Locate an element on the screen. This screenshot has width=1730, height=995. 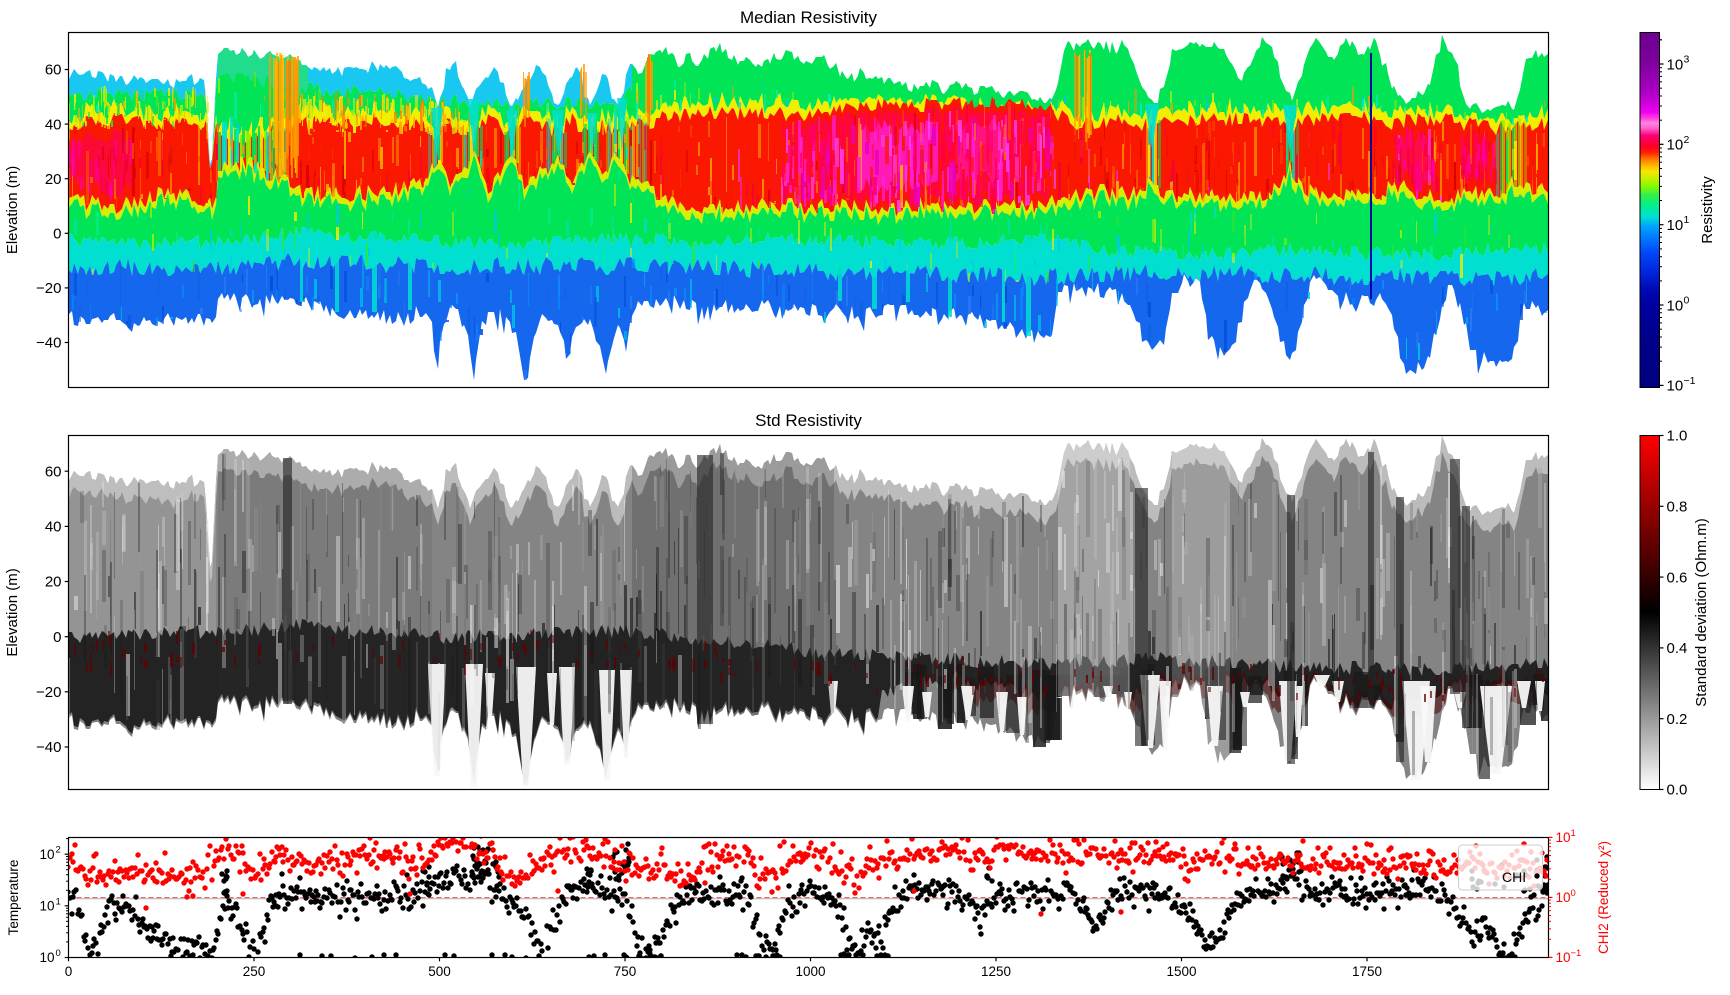
svg-text: Median Resistivity is located at coordinates (808, 17).